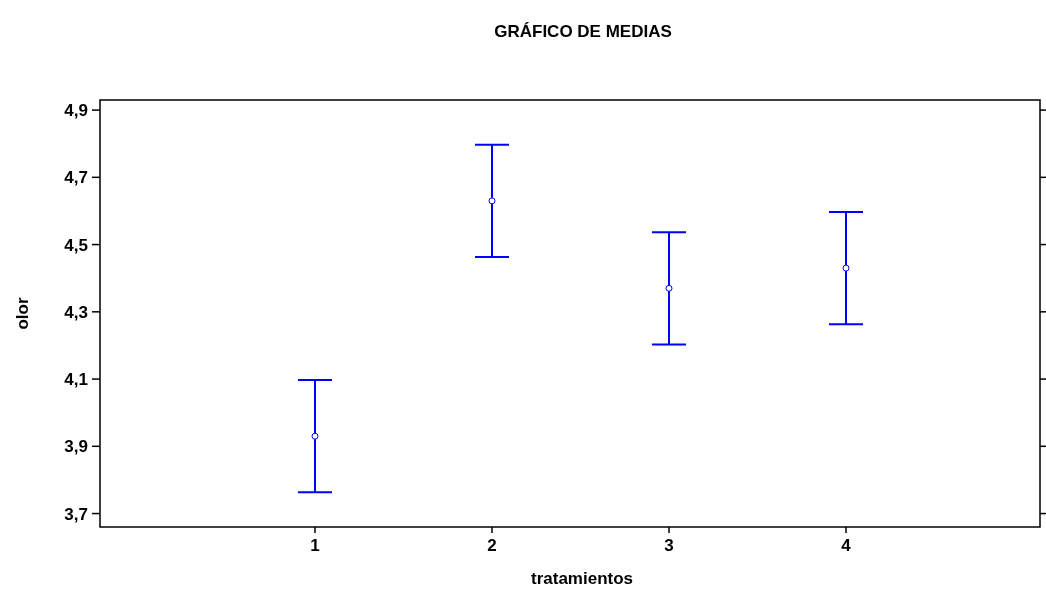 The height and width of the screenshot is (593, 1046). What do you see at coordinates (76, 514) in the screenshot?
I see `y-tick-label: 3,7` at bounding box center [76, 514].